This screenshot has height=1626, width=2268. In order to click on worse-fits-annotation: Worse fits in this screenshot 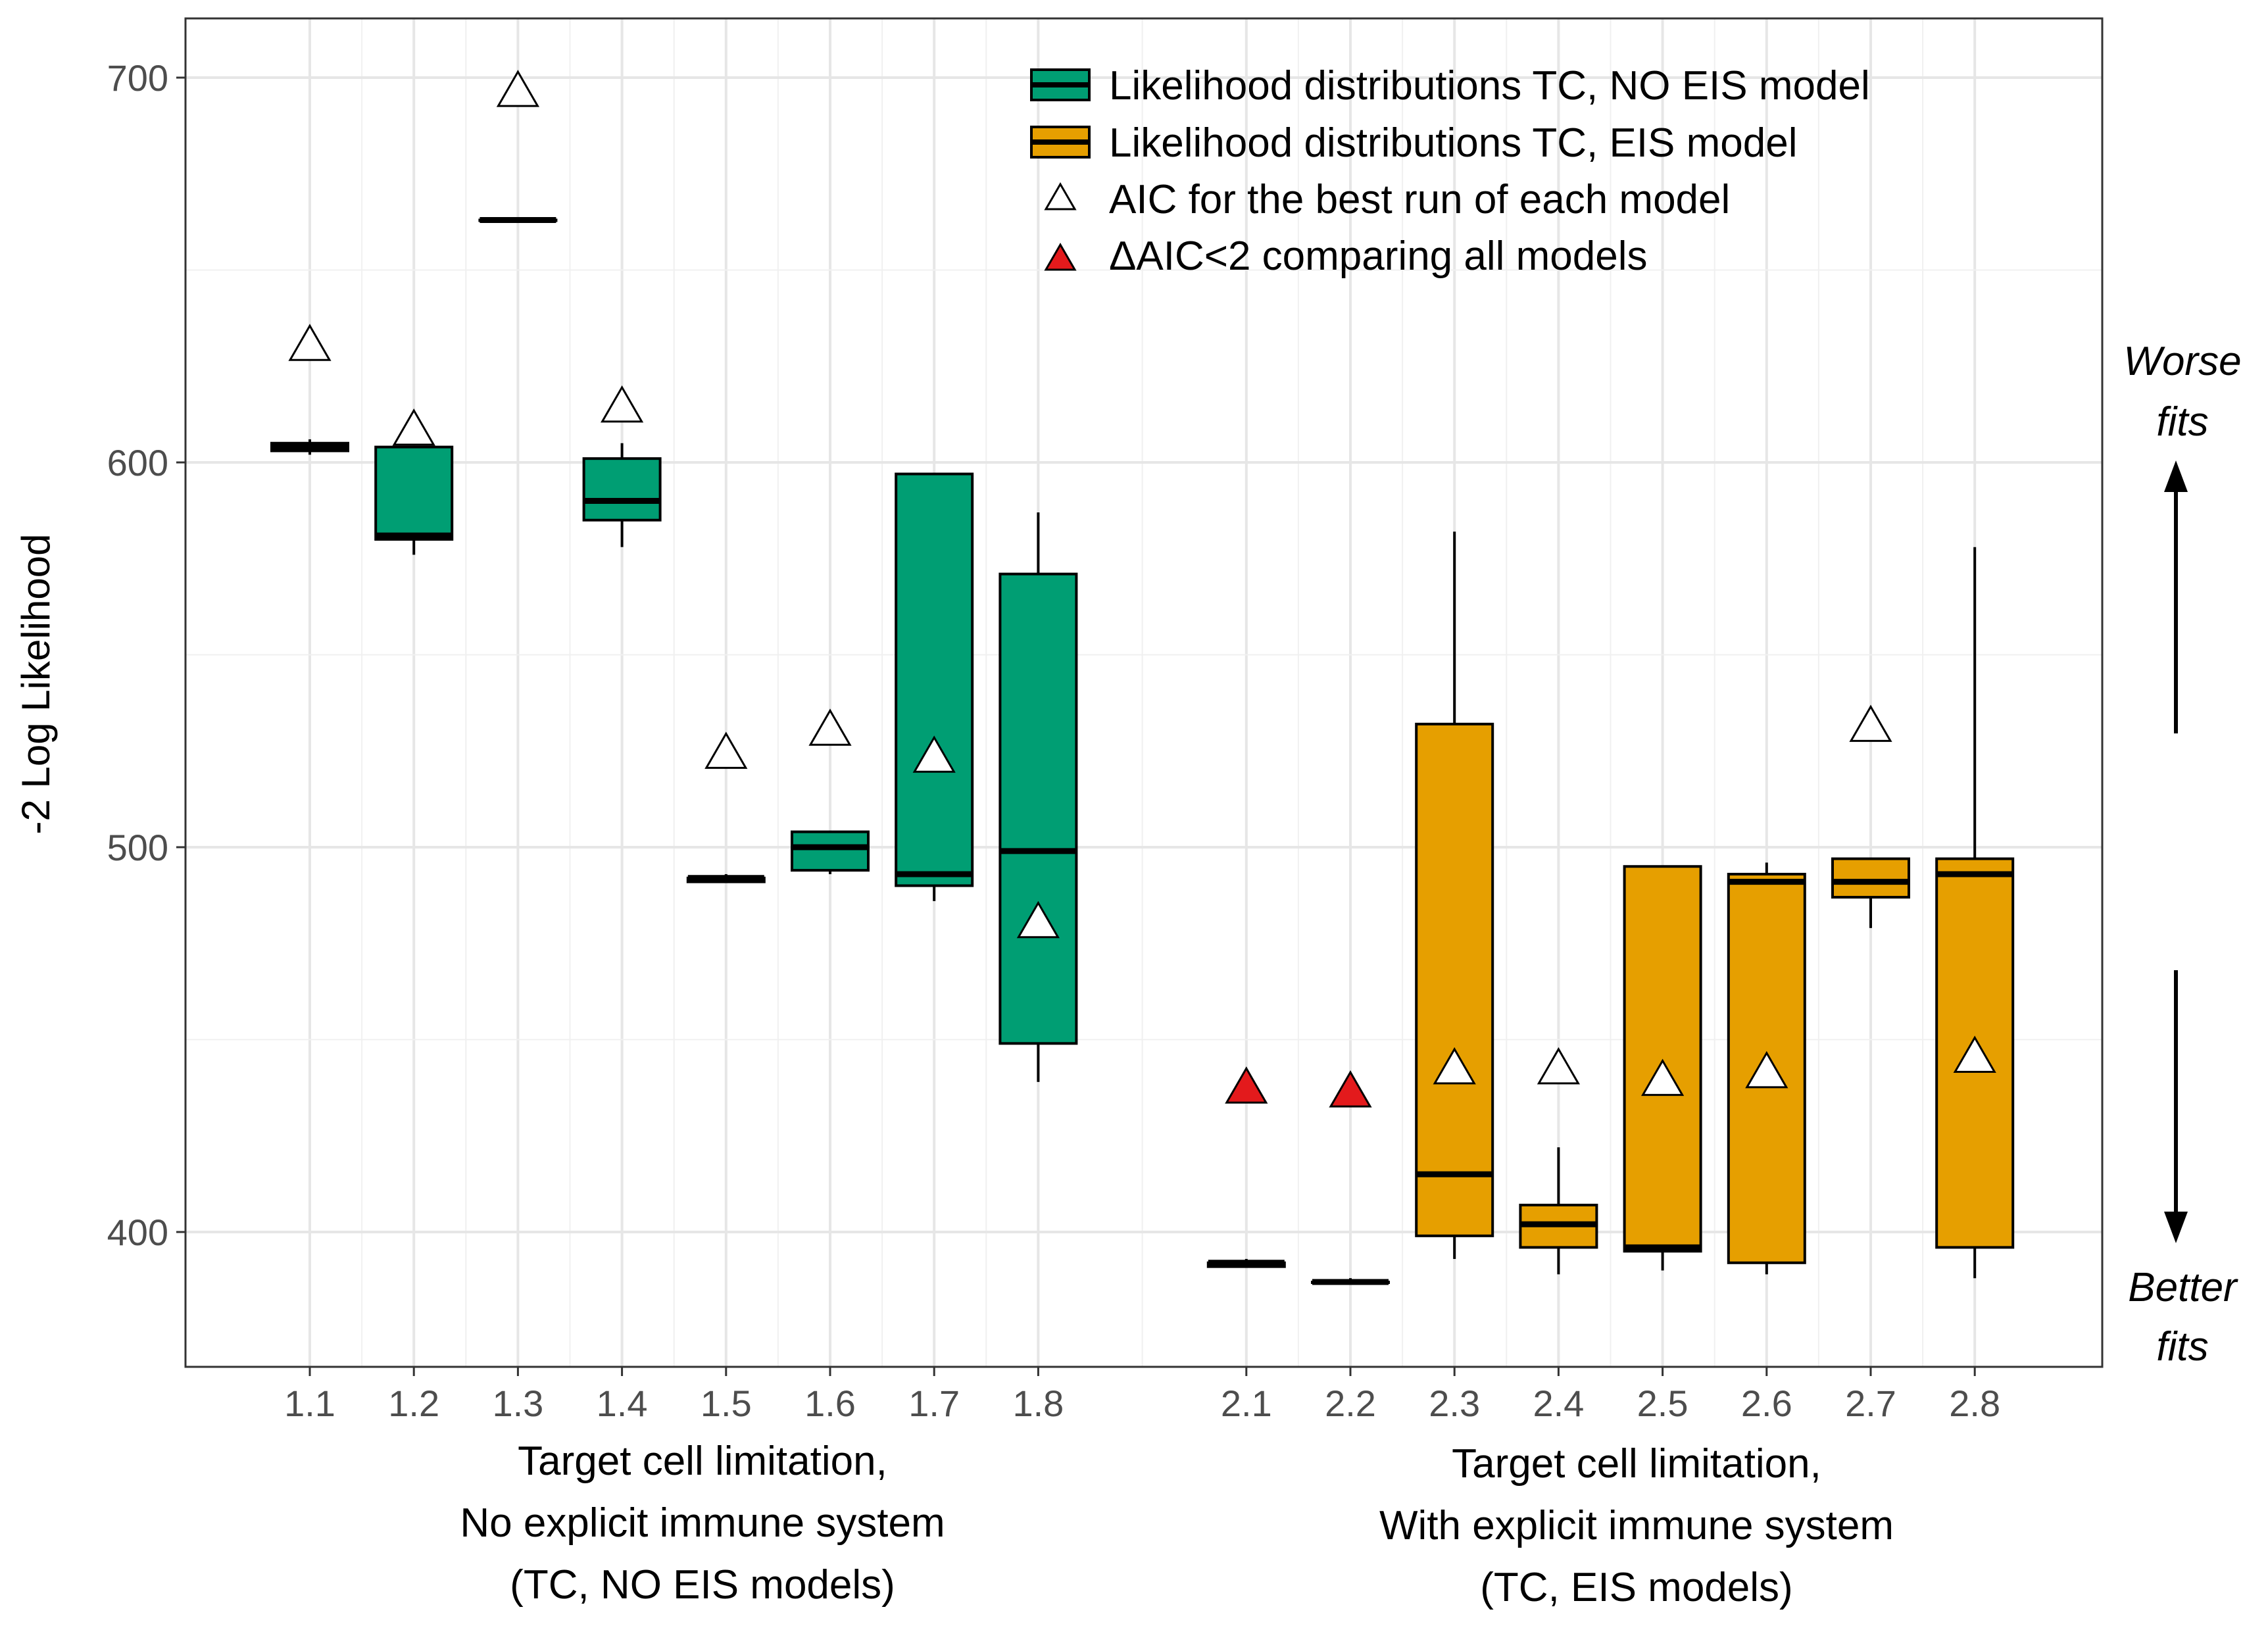, I will do `click(2183, 536)`.